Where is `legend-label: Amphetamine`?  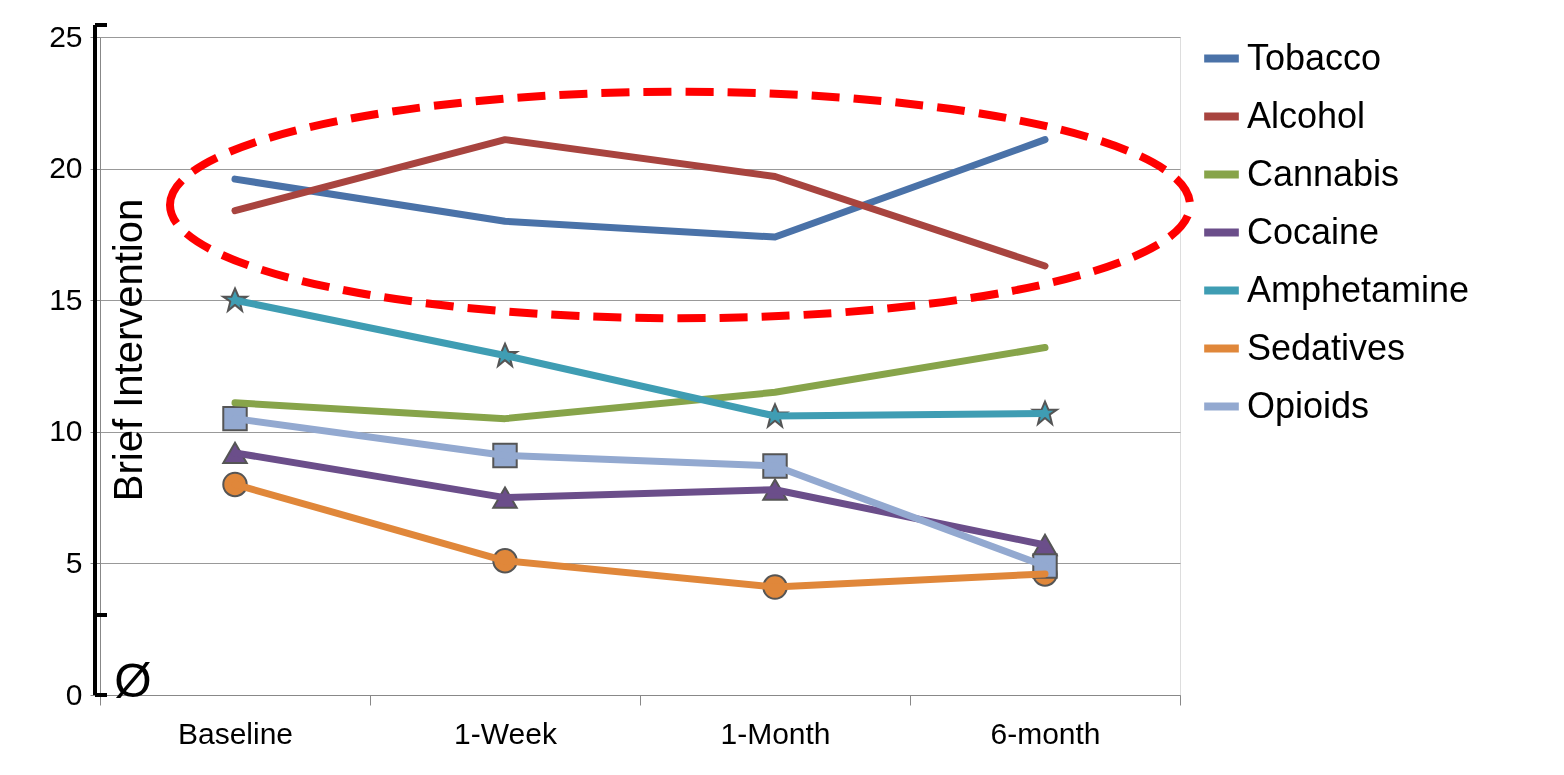 legend-label: Amphetamine is located at coordinates (1358, 289).